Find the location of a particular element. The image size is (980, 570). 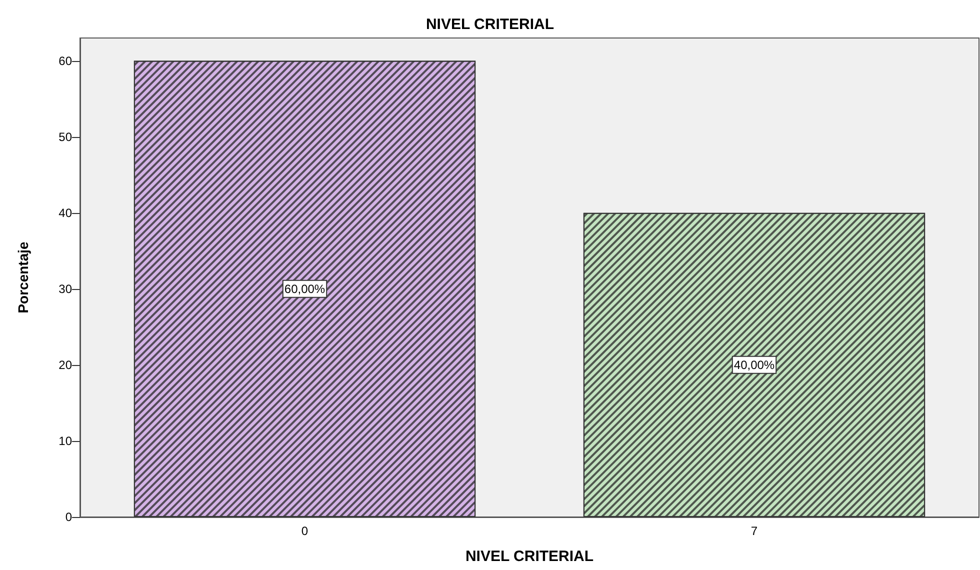

chart-title: NIVEL CRITERIAL is located at coordinates (490, 24).